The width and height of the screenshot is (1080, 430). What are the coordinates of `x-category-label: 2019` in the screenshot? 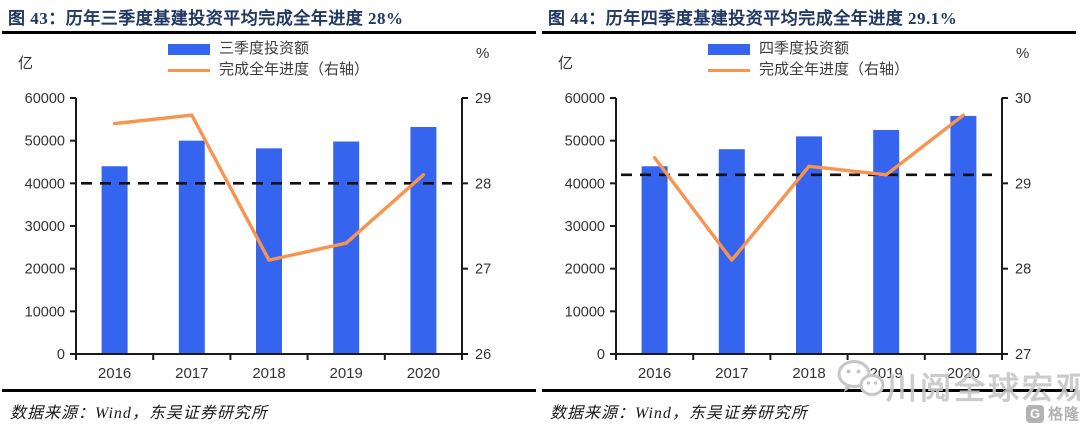 It's located at (346, 373).